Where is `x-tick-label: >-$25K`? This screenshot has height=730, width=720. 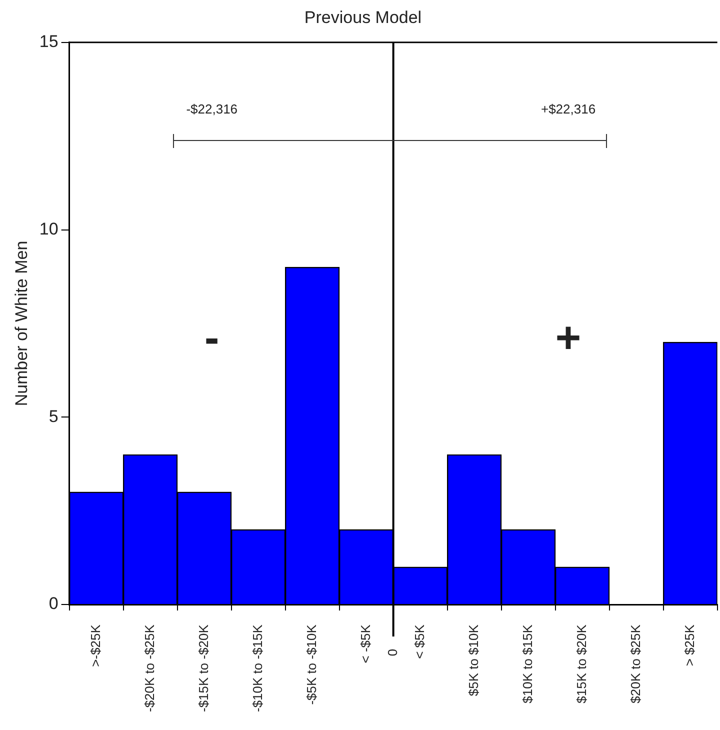
x-tick-label: >-$25K is located at coordinates (95, 645).